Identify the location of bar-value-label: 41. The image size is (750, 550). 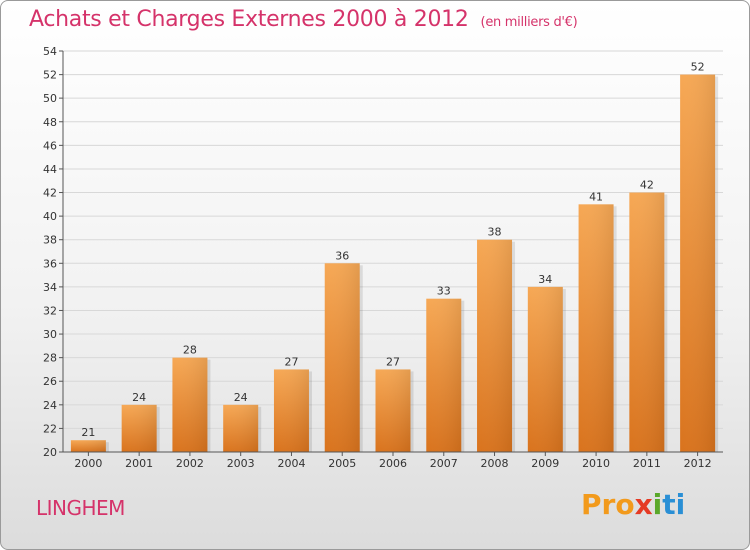
(596, 196).